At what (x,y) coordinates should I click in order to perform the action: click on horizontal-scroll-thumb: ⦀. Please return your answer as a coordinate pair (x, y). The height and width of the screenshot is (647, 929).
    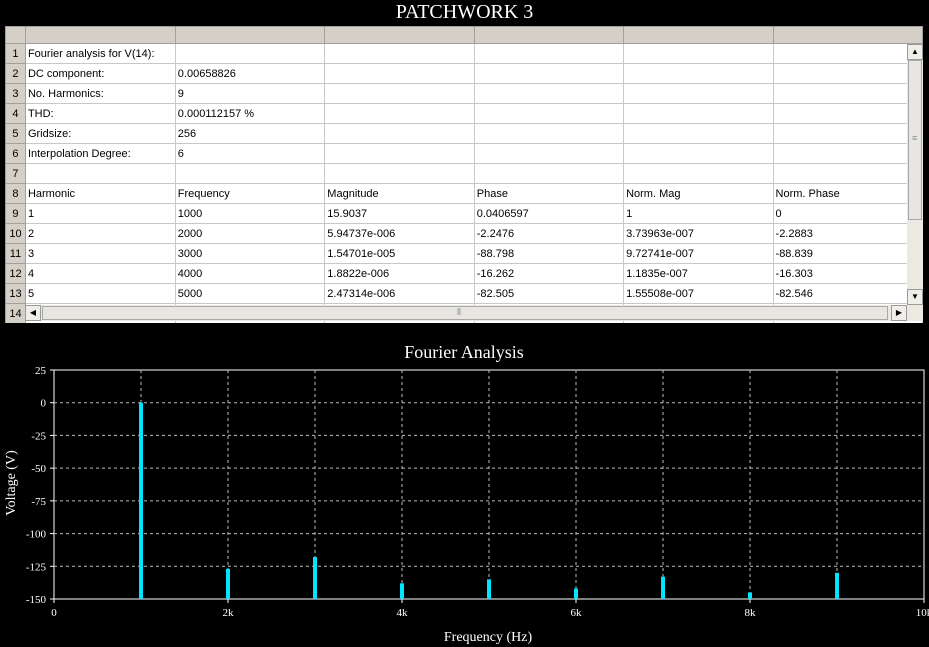
    Looking at the image, I should click on (465, 313).